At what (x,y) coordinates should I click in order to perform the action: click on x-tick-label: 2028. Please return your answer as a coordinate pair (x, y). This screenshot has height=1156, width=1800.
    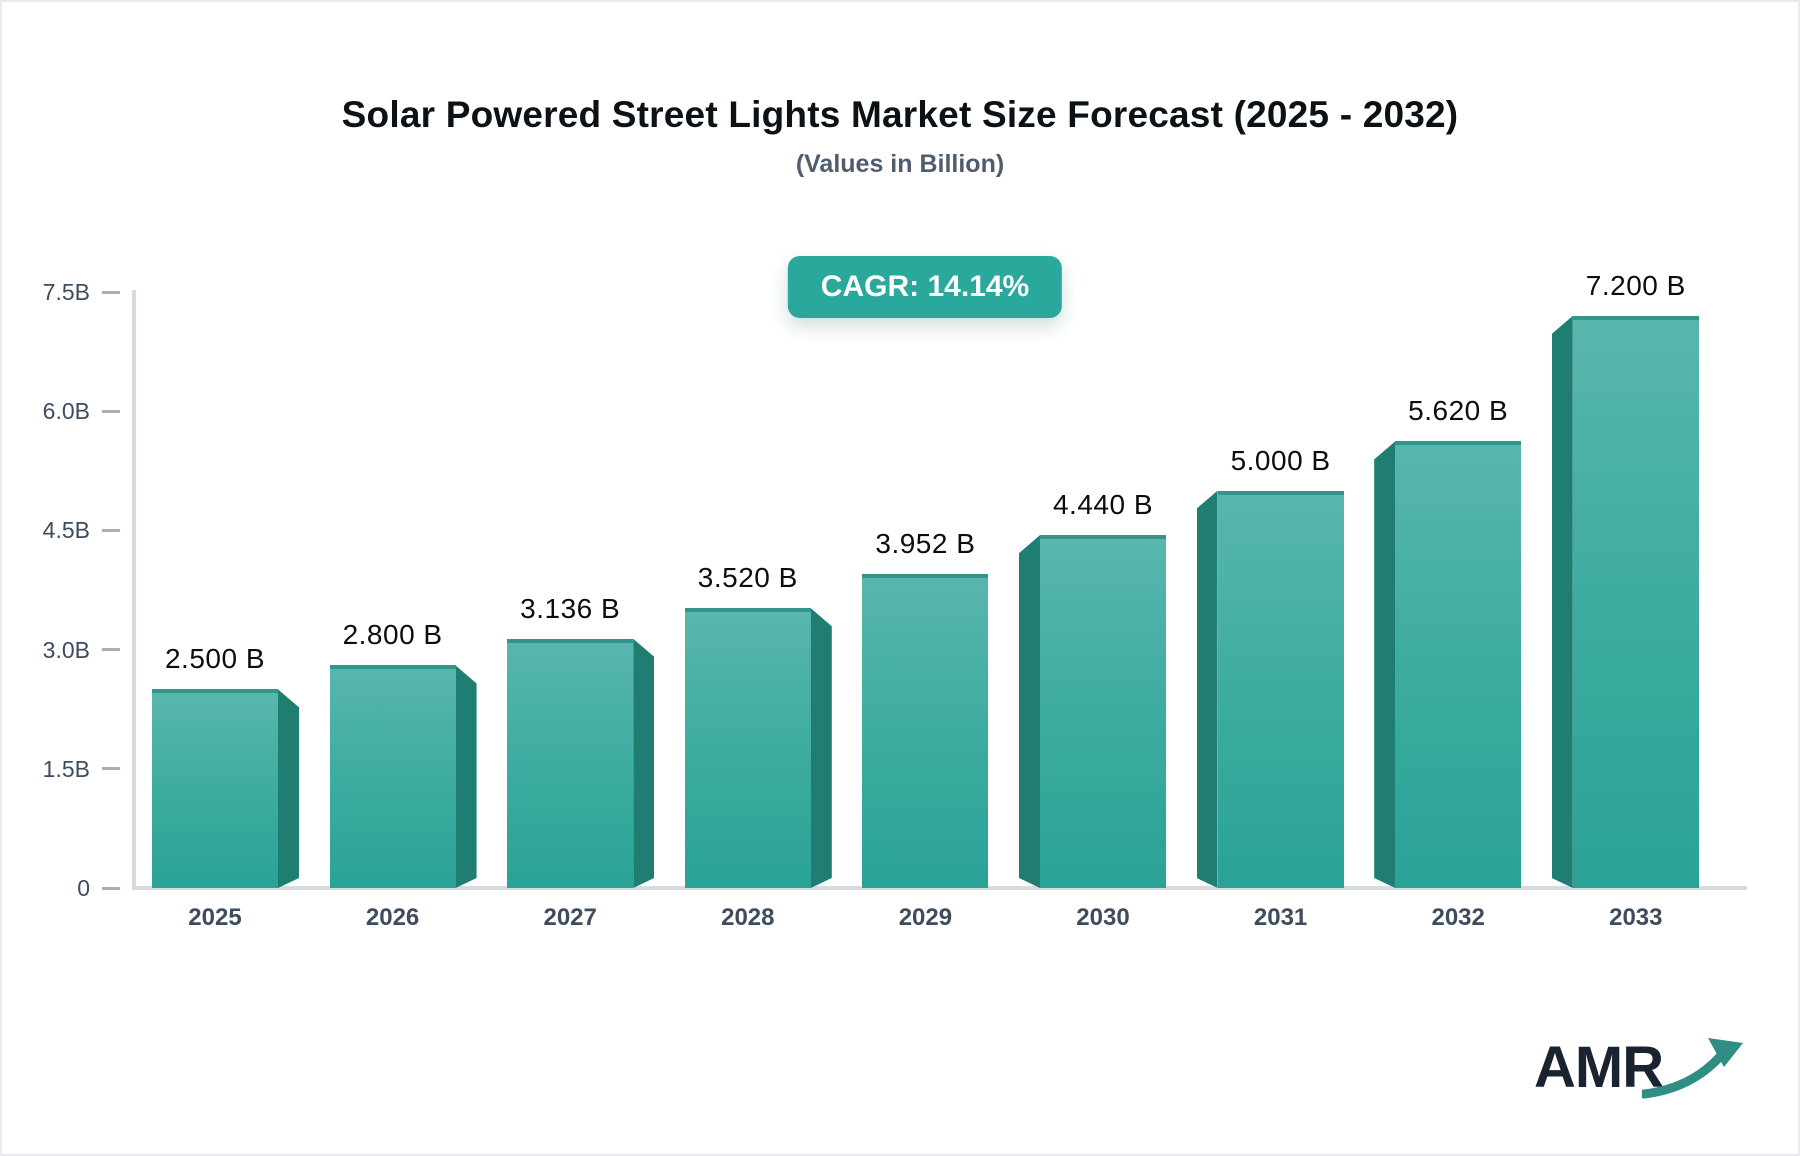
    Looking at the image, I should click on (748, 917).